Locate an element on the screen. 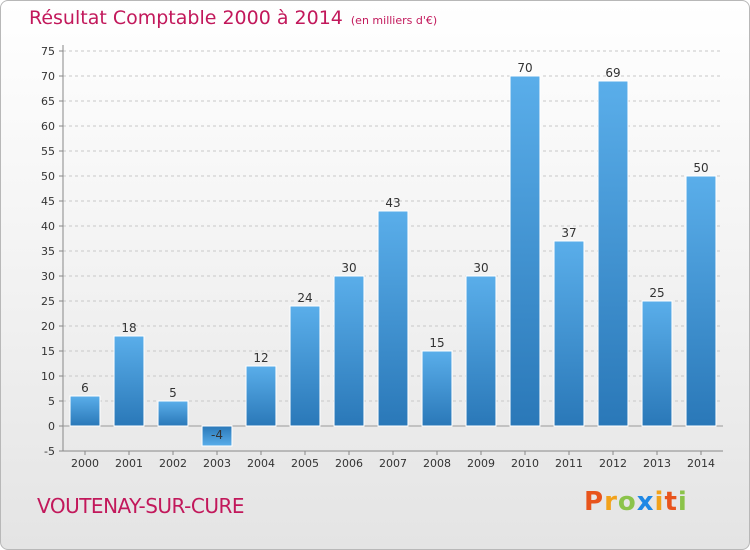  data-label-2003: -4 is located at coordinates (217, 435).